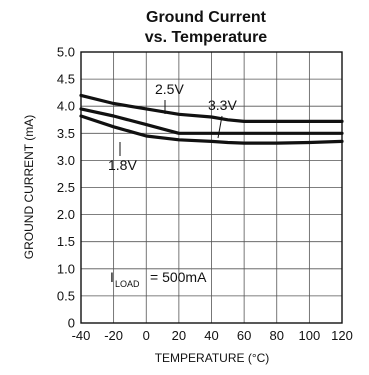 This screenshot has height=375, width=369. I want to click on x-tick-label: -20, so click(113, 335).